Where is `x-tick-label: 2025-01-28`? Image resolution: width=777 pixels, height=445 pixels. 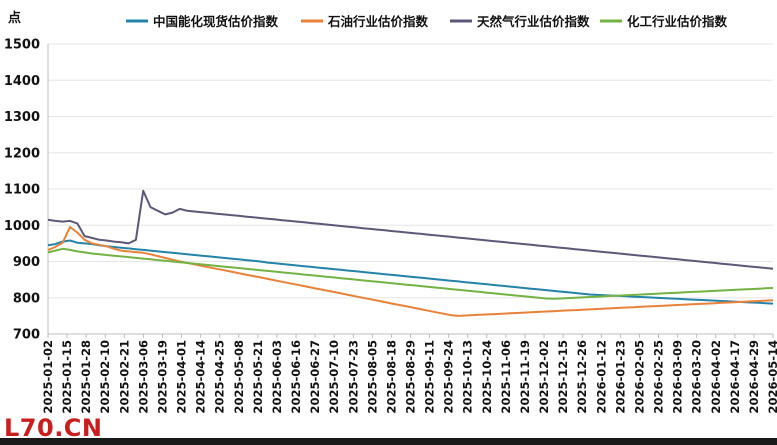 x-tick-label: 2025-01-28 is located at coordinates (86, 377).